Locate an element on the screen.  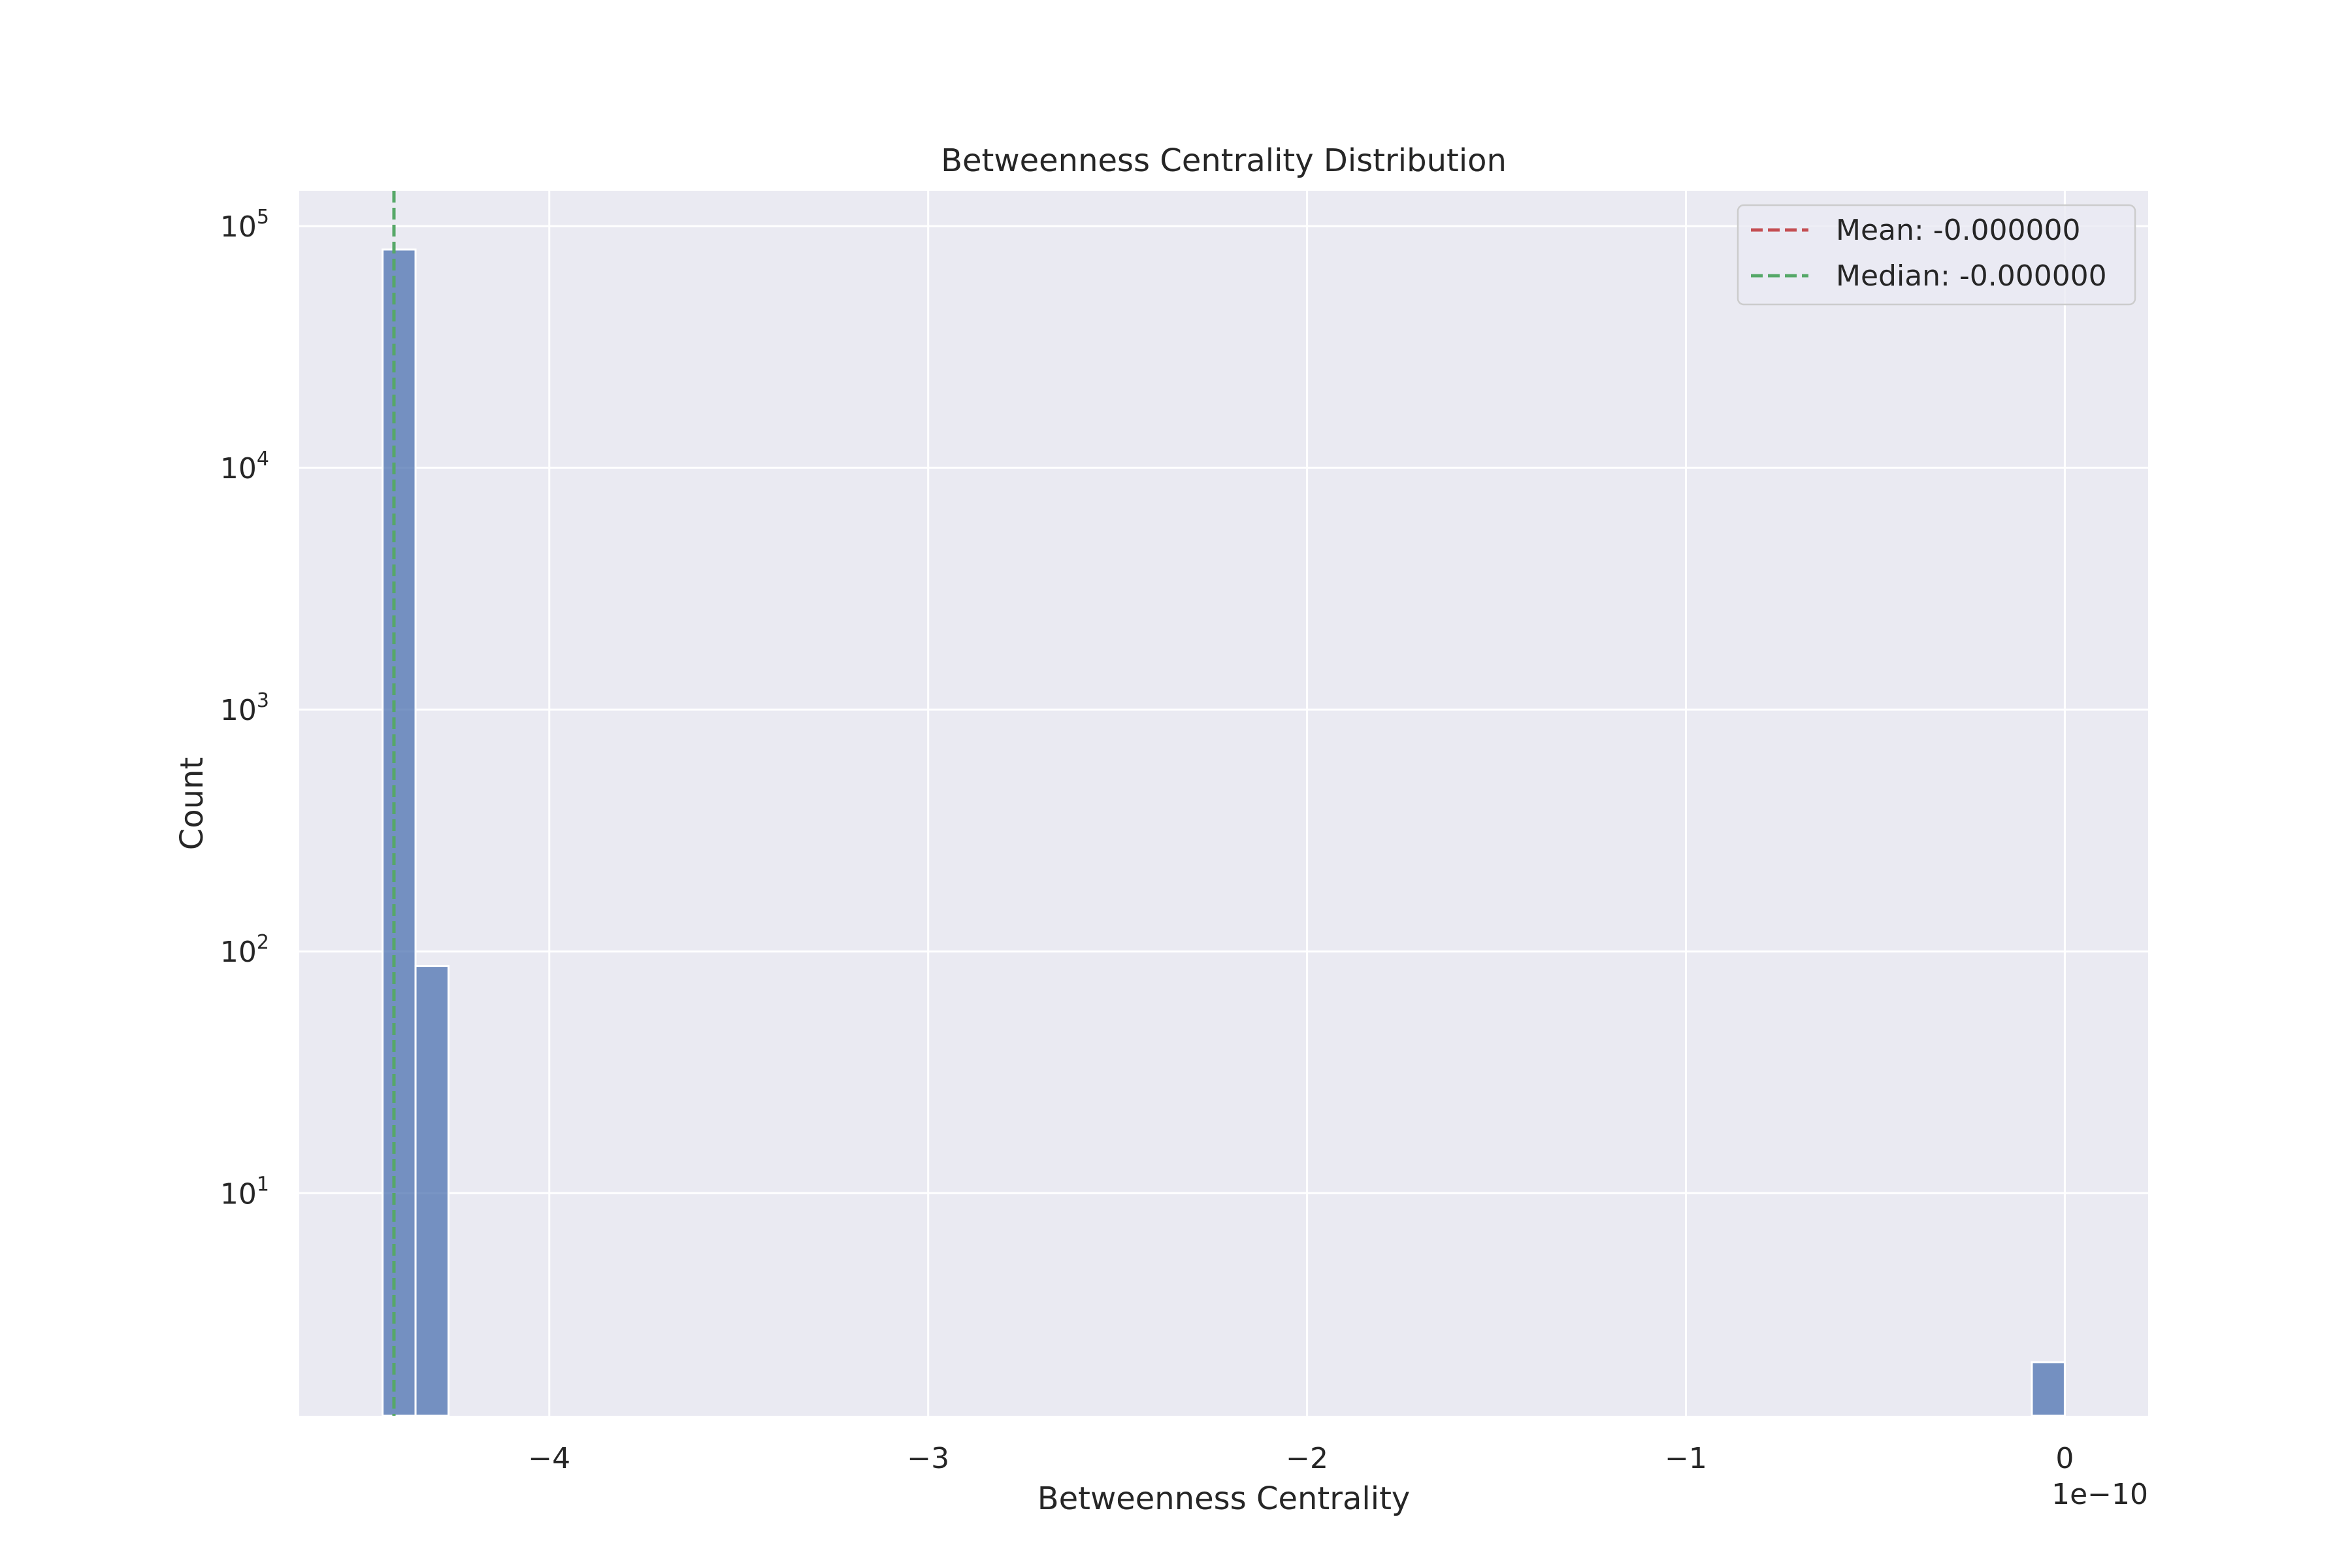
x-tick-label: −3 is located at coordinates (928, 1458).